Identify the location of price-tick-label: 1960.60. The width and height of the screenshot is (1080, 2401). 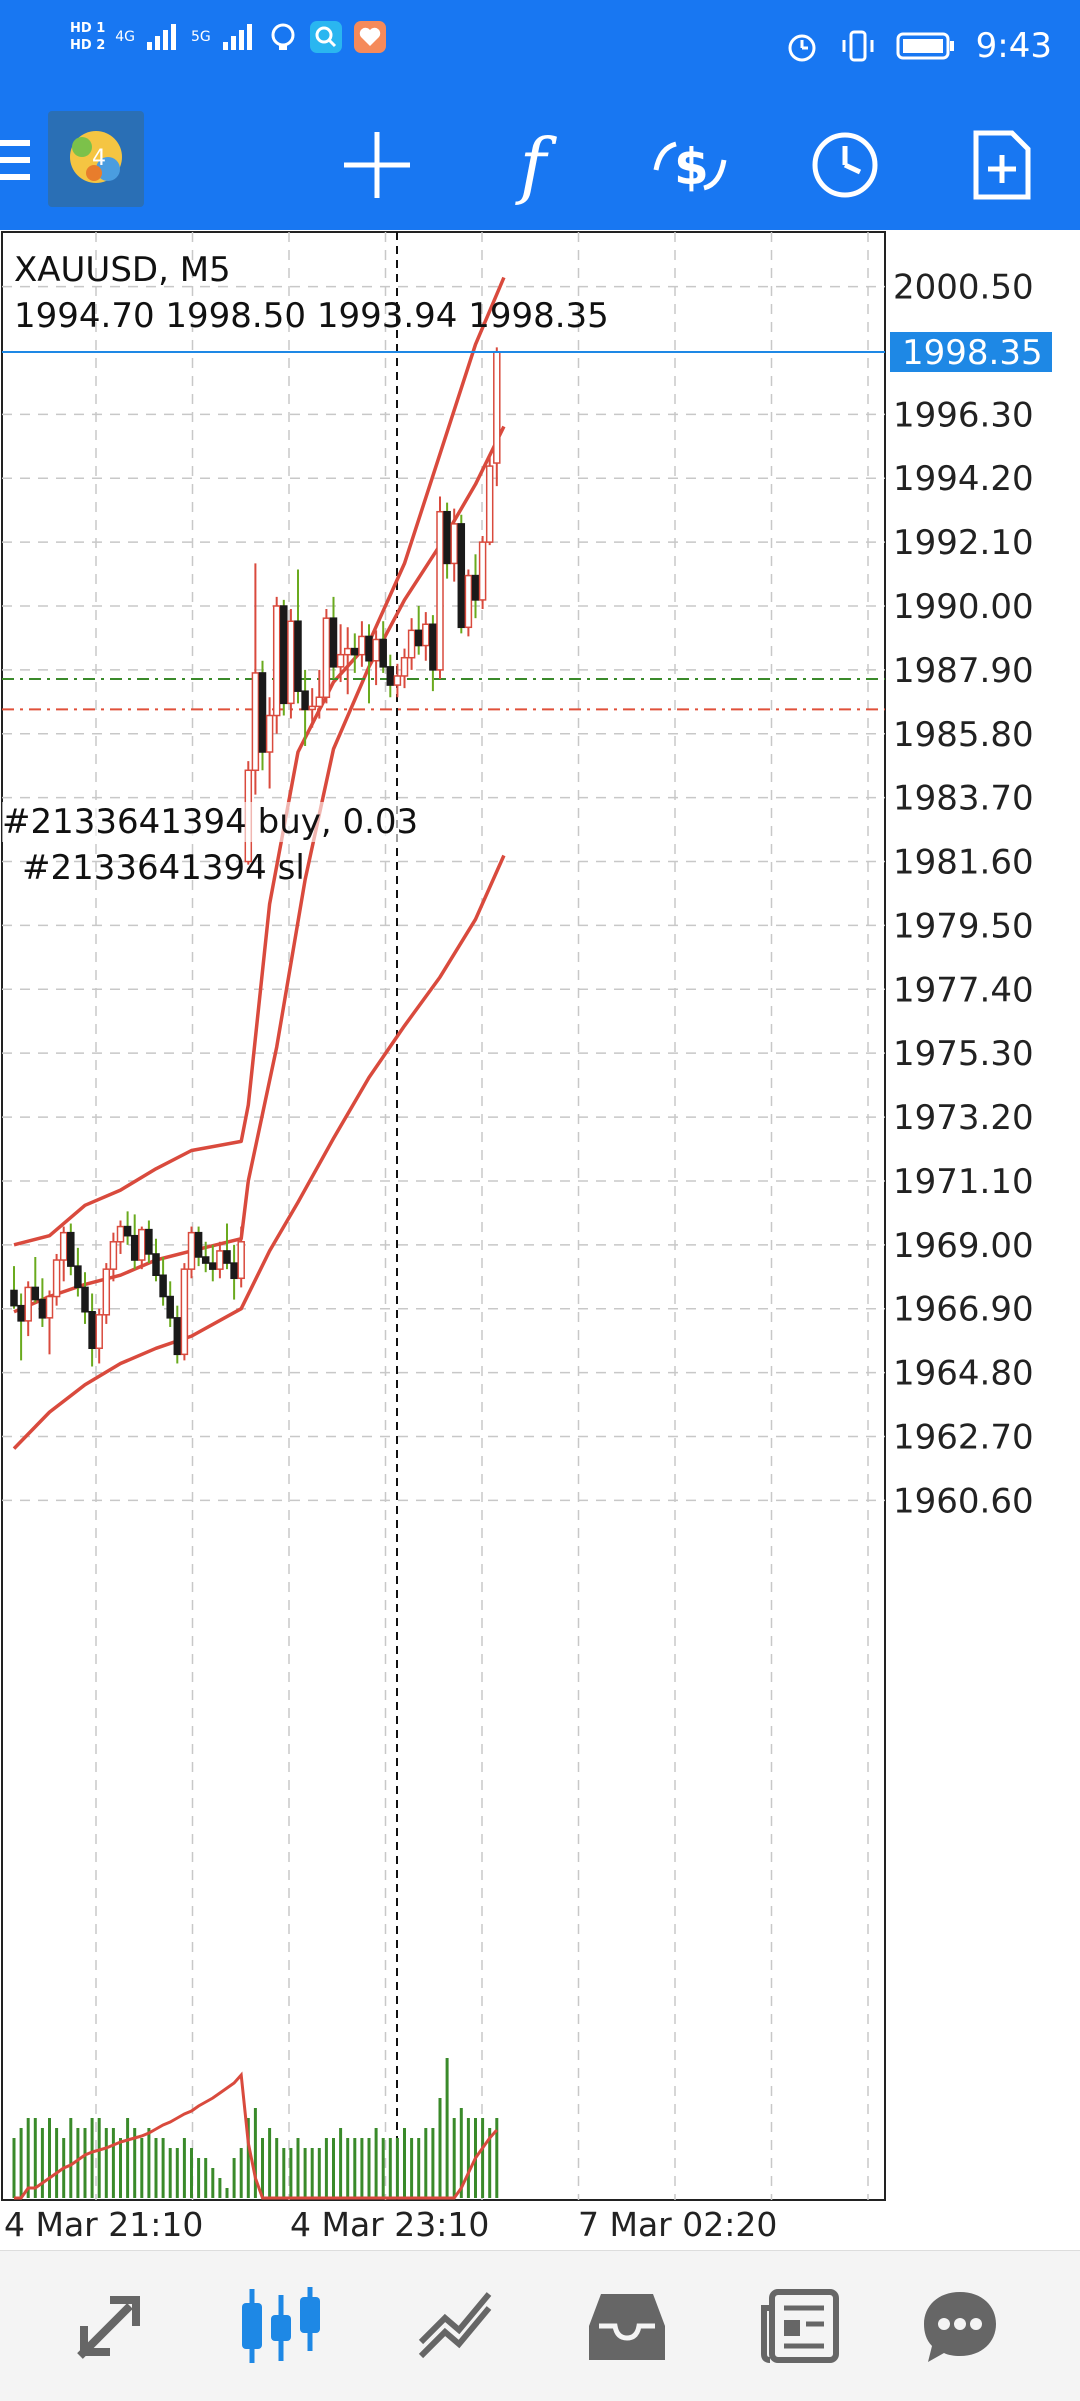
(963, 1501).